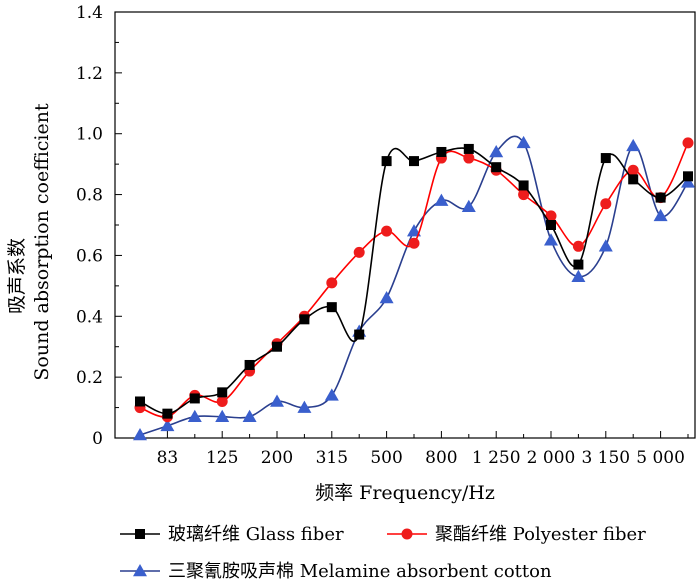  What do you see at coordinates (332, 458) in the screenshot?
I see `x-tick-label: 315` at bounding box center [332, 458].